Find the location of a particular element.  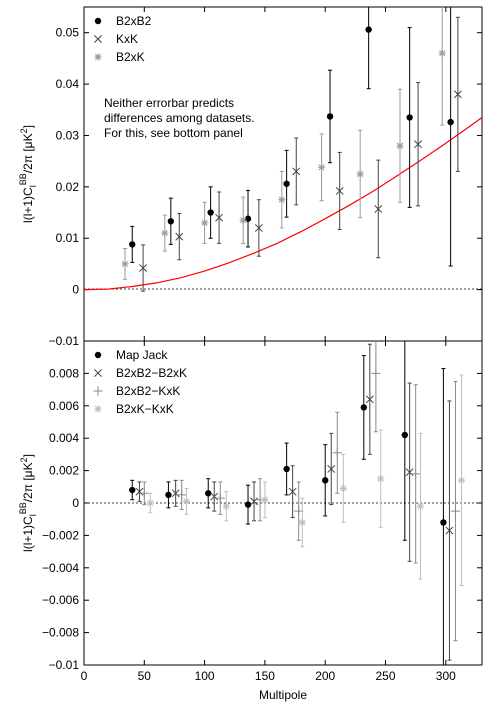

y-tick-label: −0.002 is located at coordinates (60, 535).